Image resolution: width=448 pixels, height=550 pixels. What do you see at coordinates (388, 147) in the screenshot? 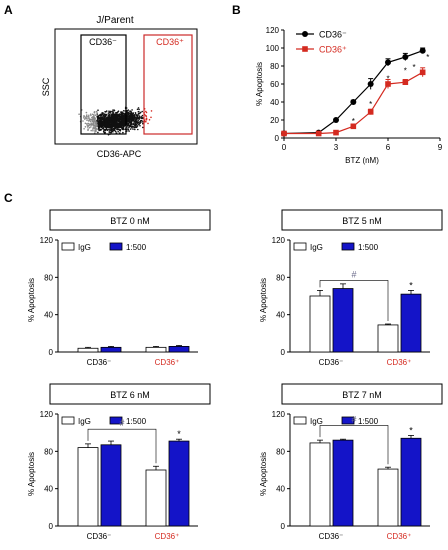
I see `x-tick-label: 6` at bounding box center [388, 147].